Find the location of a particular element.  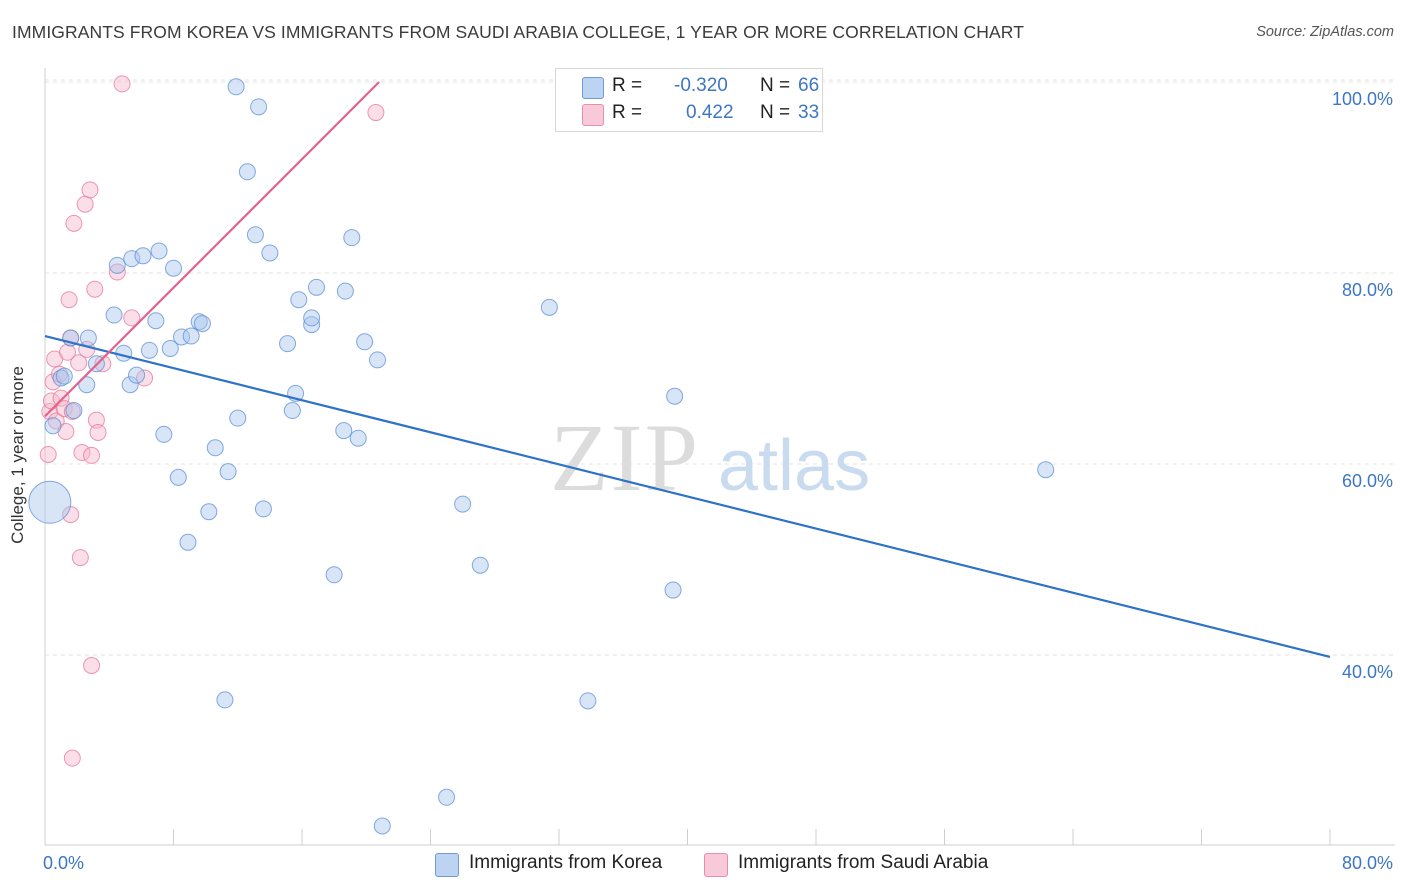

legend-n-value: 33 is located at coordinates (809, 112).